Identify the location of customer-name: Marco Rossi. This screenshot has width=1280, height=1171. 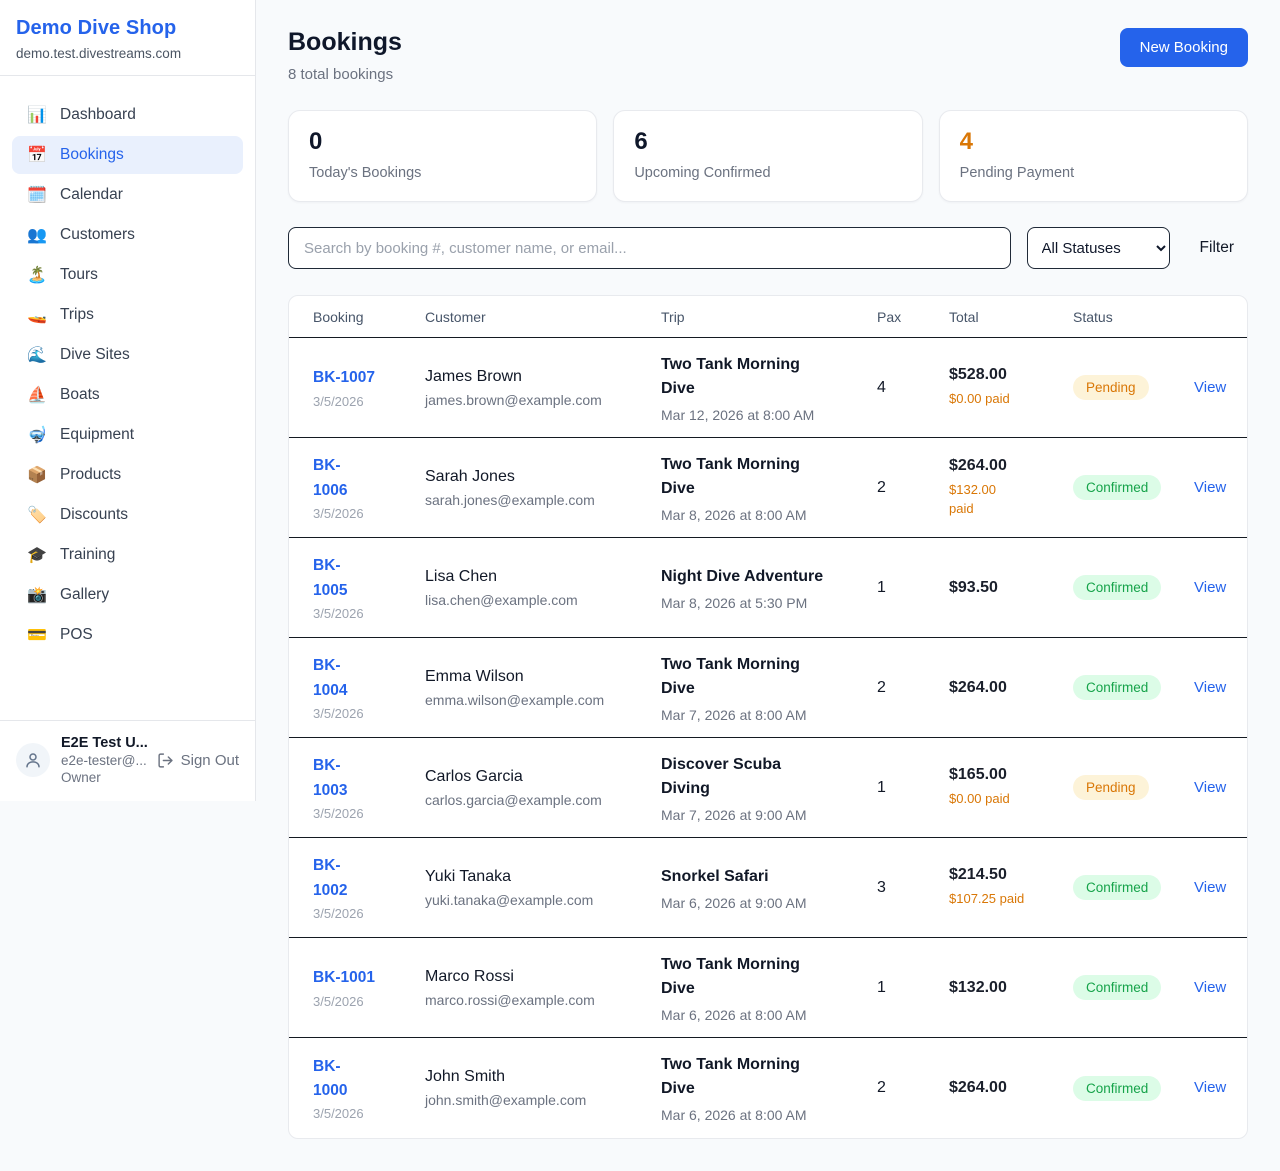
(469, 976).